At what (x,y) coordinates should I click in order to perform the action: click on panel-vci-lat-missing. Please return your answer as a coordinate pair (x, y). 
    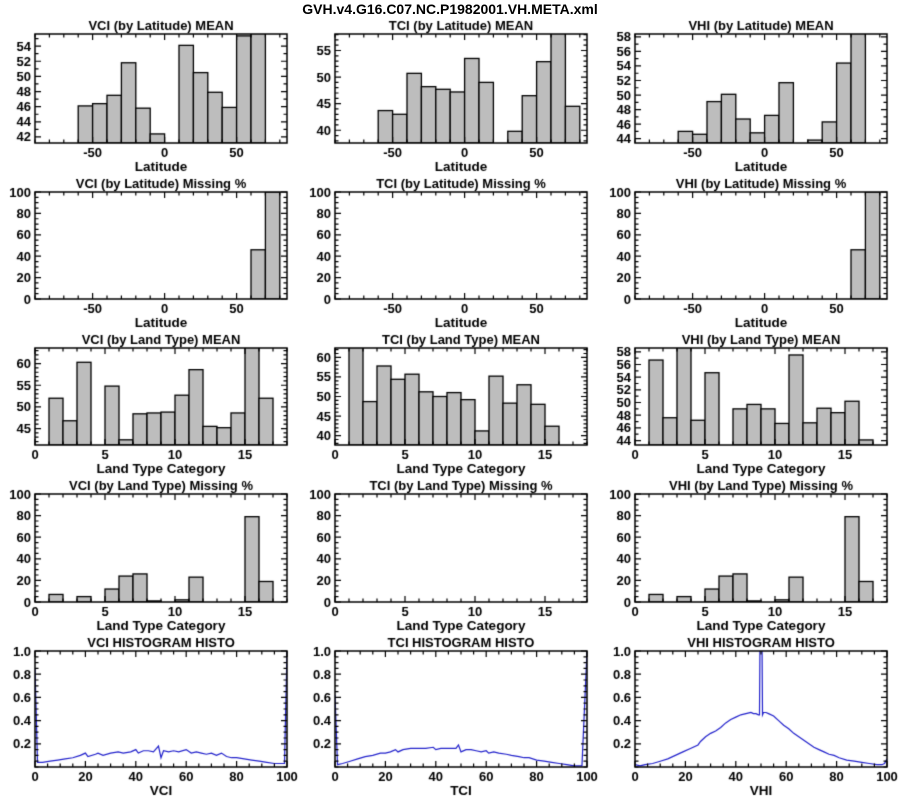
    Looking at the image, I should click on (150, 254).